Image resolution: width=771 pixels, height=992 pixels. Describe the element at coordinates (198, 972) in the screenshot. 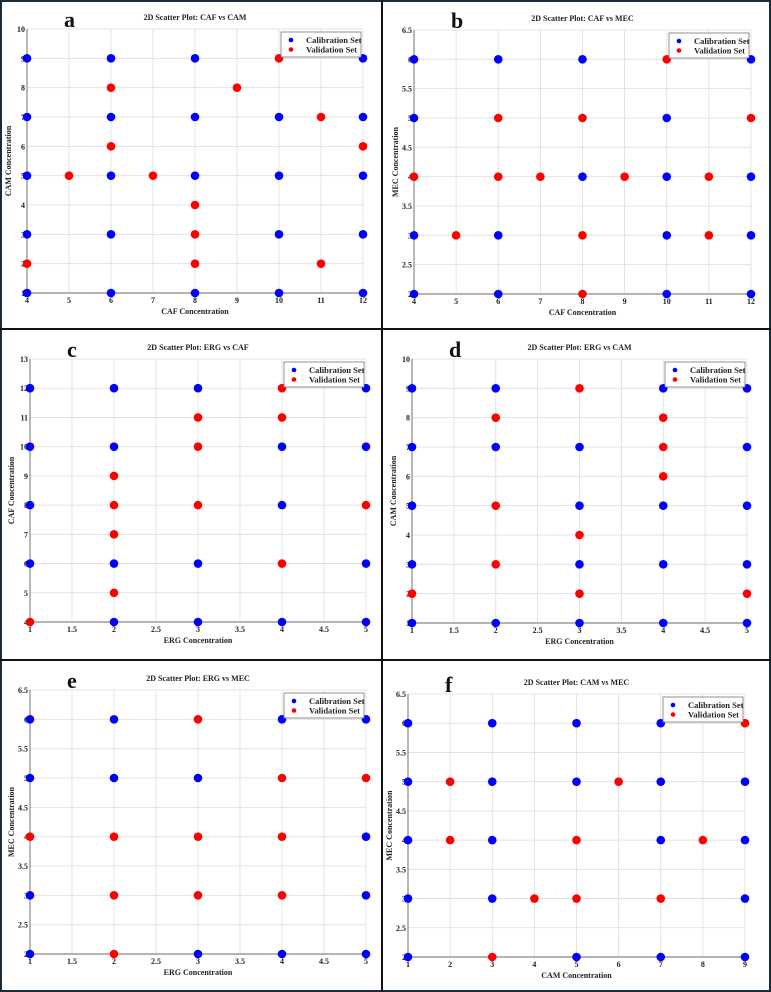

I see `x-axis-label: ERG Concentration` at that location.